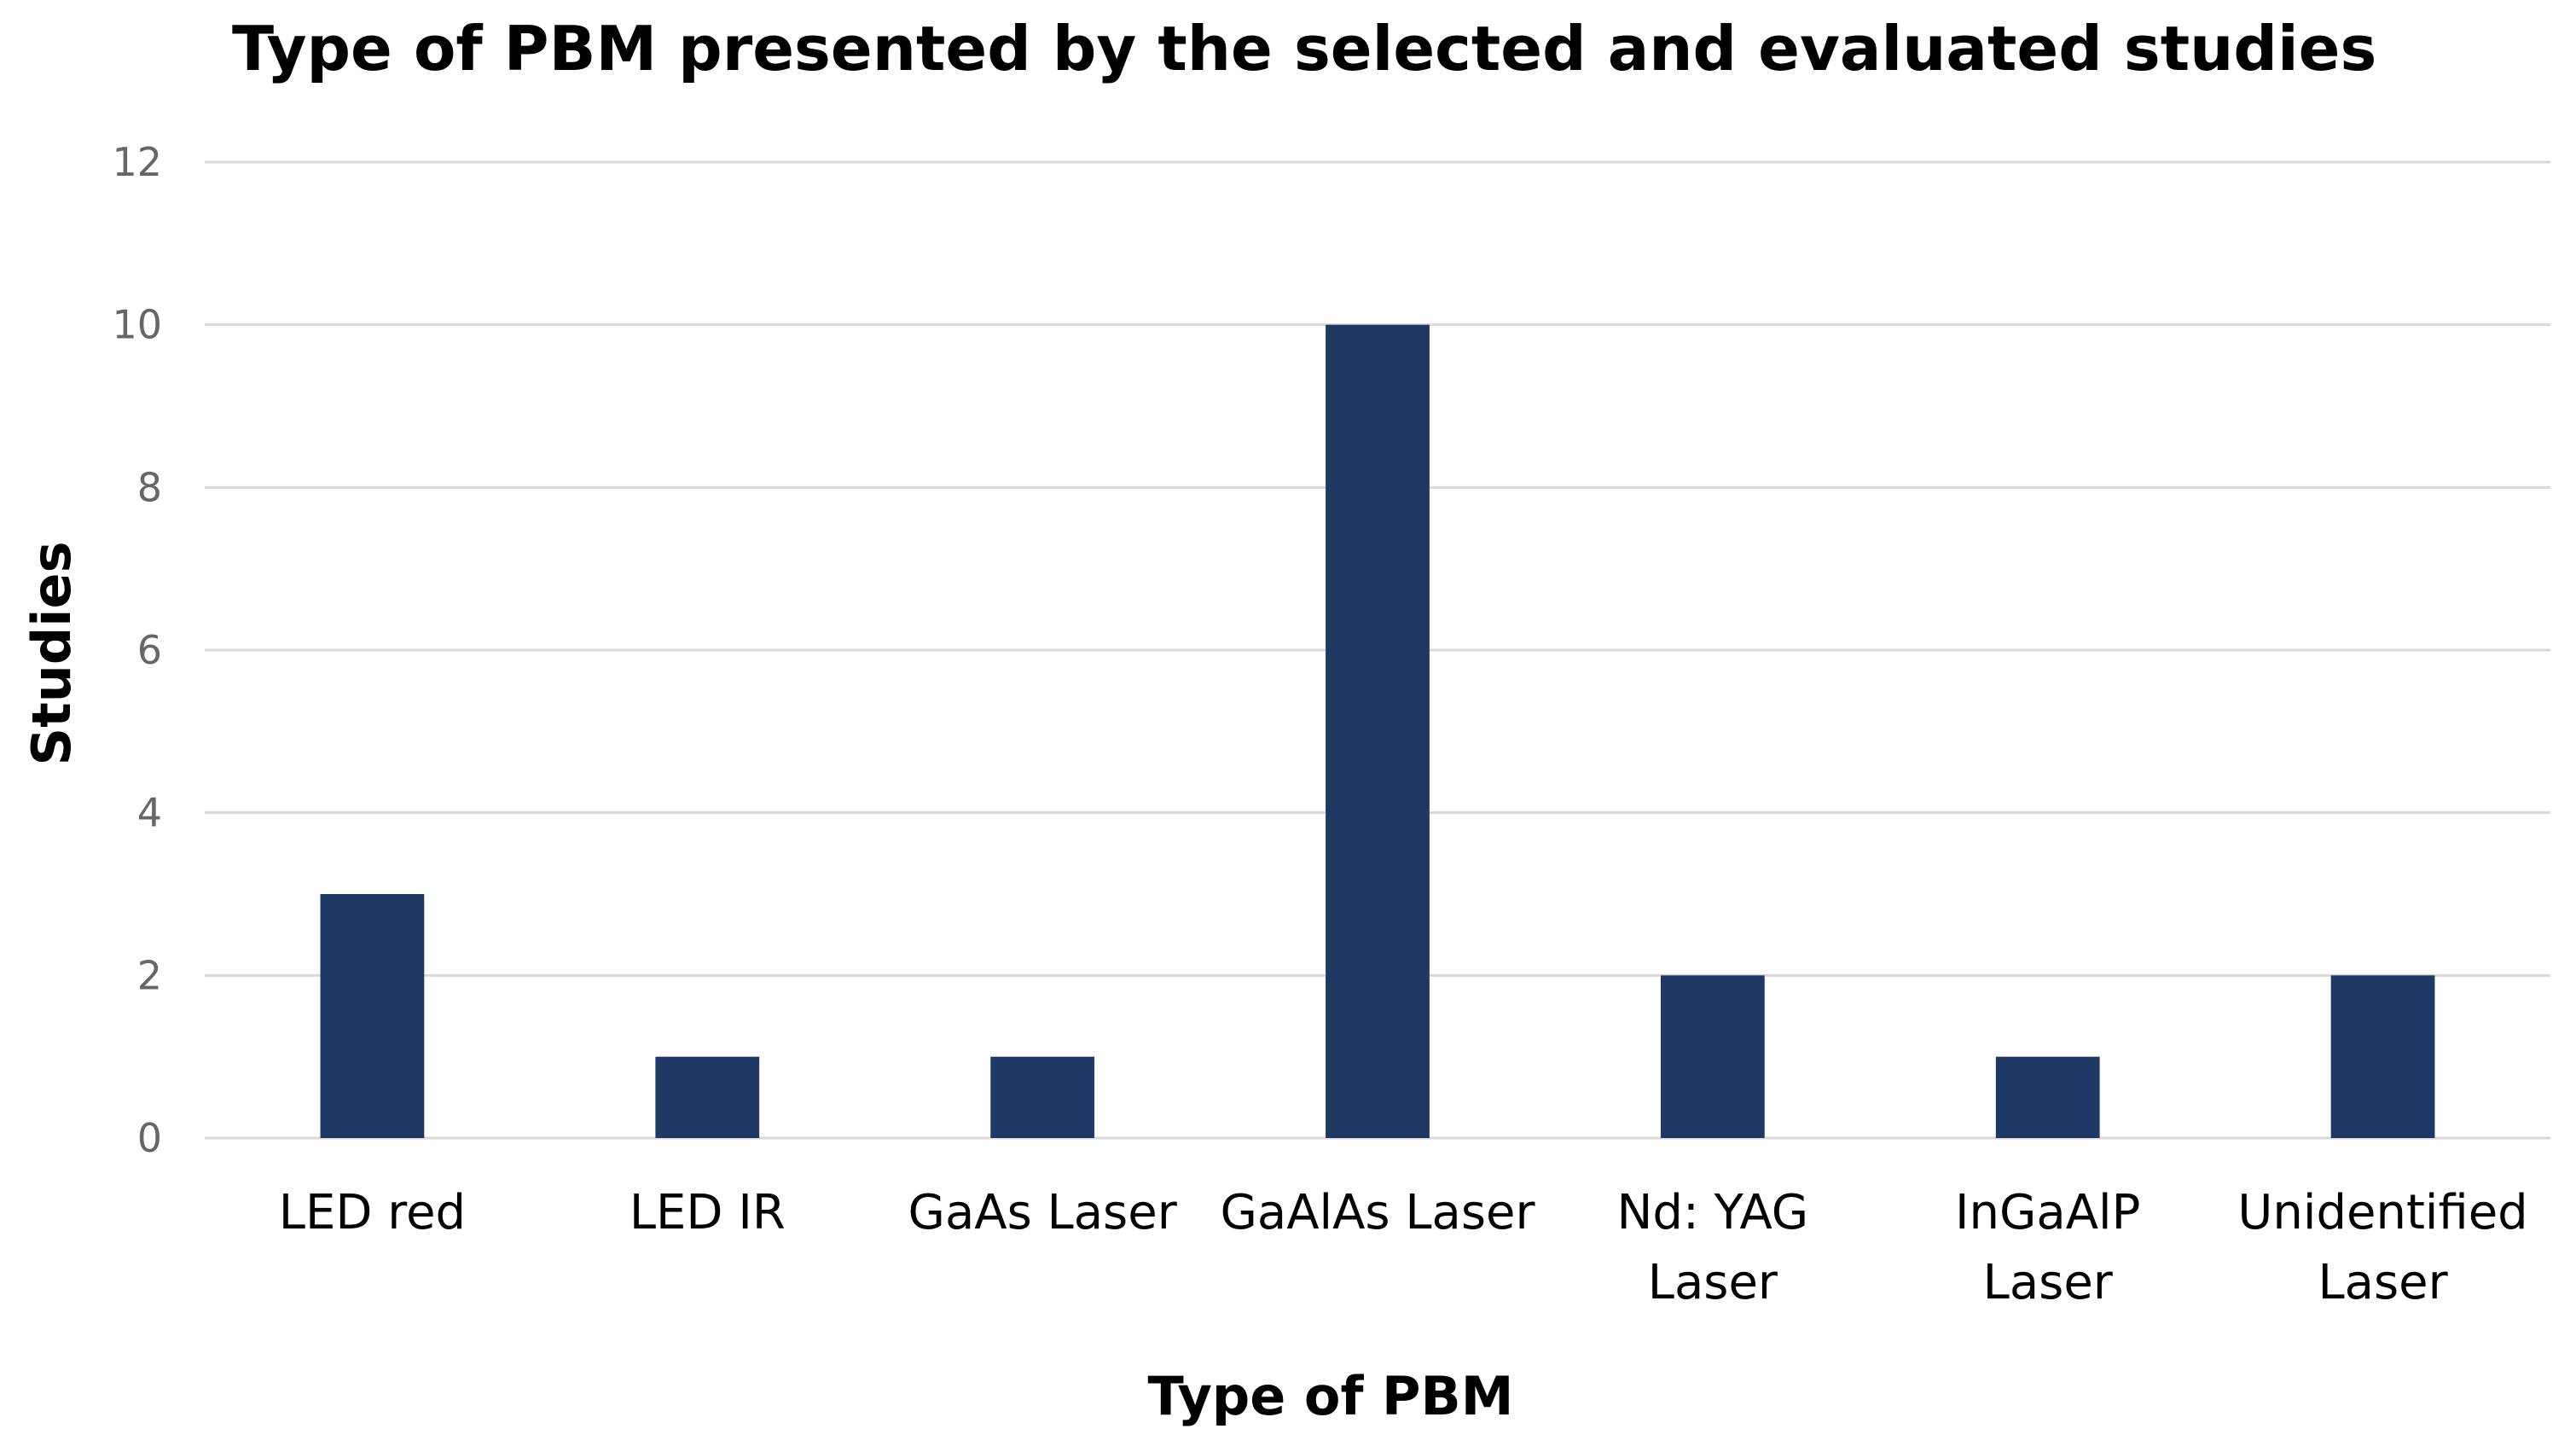 This screenshot has height=1452, width=2576. Describe the element at coordinates (149, 487) in the screenshot. I see `y-tick-label: 8` at that location.